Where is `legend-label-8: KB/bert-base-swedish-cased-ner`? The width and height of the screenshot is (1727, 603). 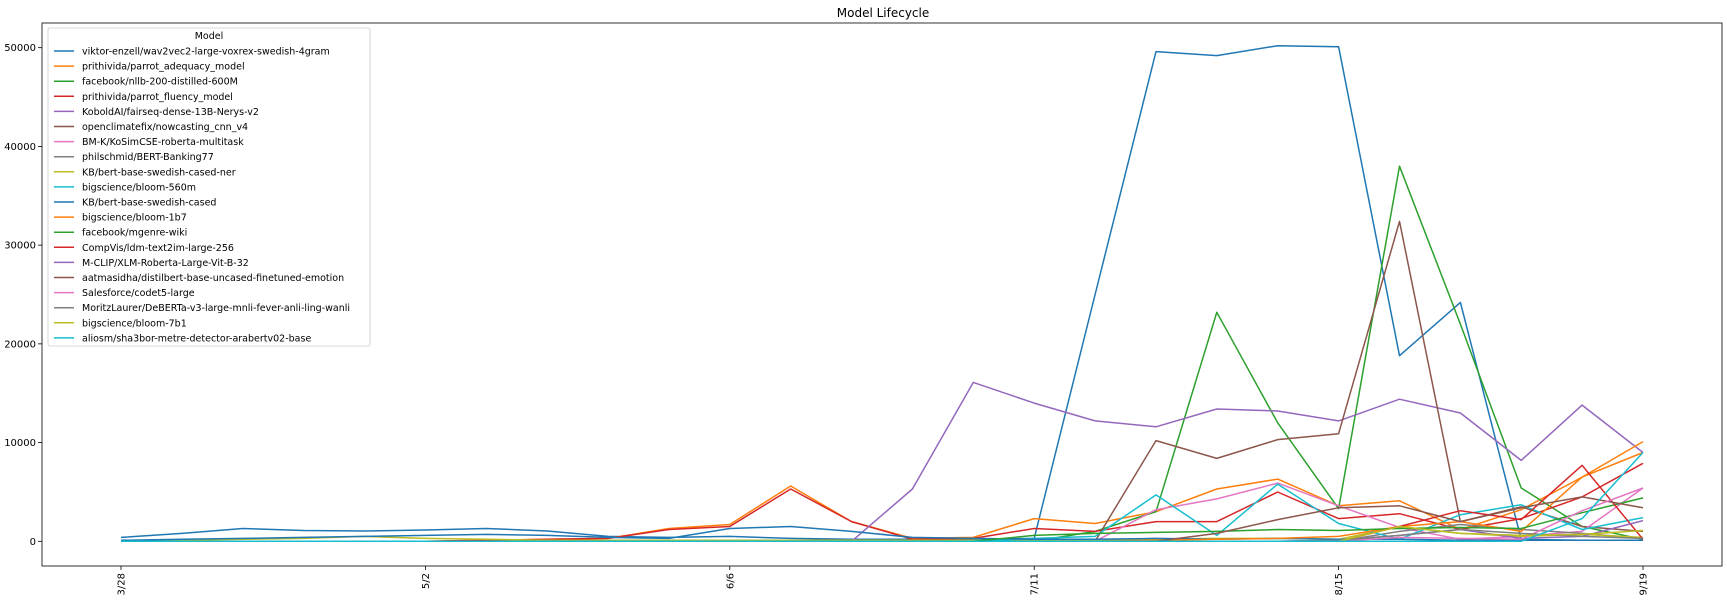
legend-label-8: KB/bert-base-swedish-cased-ner is located at coordinates (159, 172).